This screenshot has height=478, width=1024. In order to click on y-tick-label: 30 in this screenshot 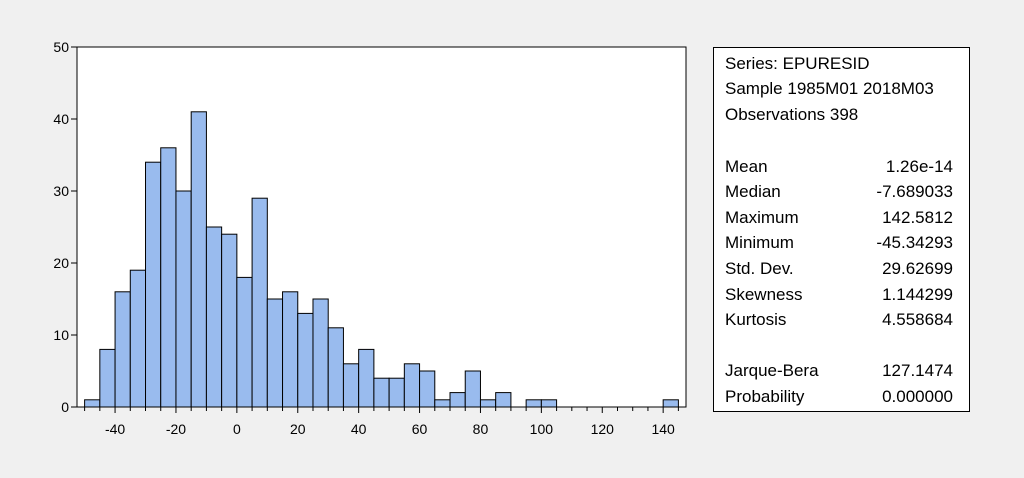, I will do `click(61, 191)`.